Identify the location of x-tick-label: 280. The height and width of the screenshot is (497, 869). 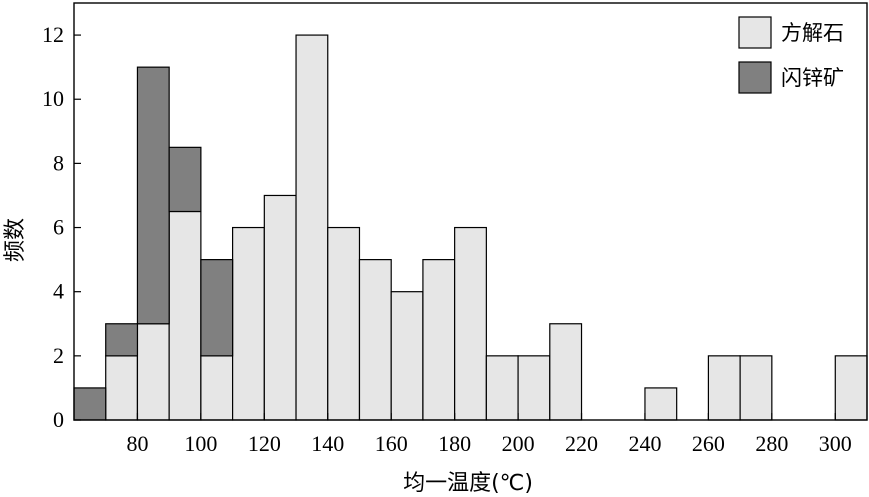
(771, 443).